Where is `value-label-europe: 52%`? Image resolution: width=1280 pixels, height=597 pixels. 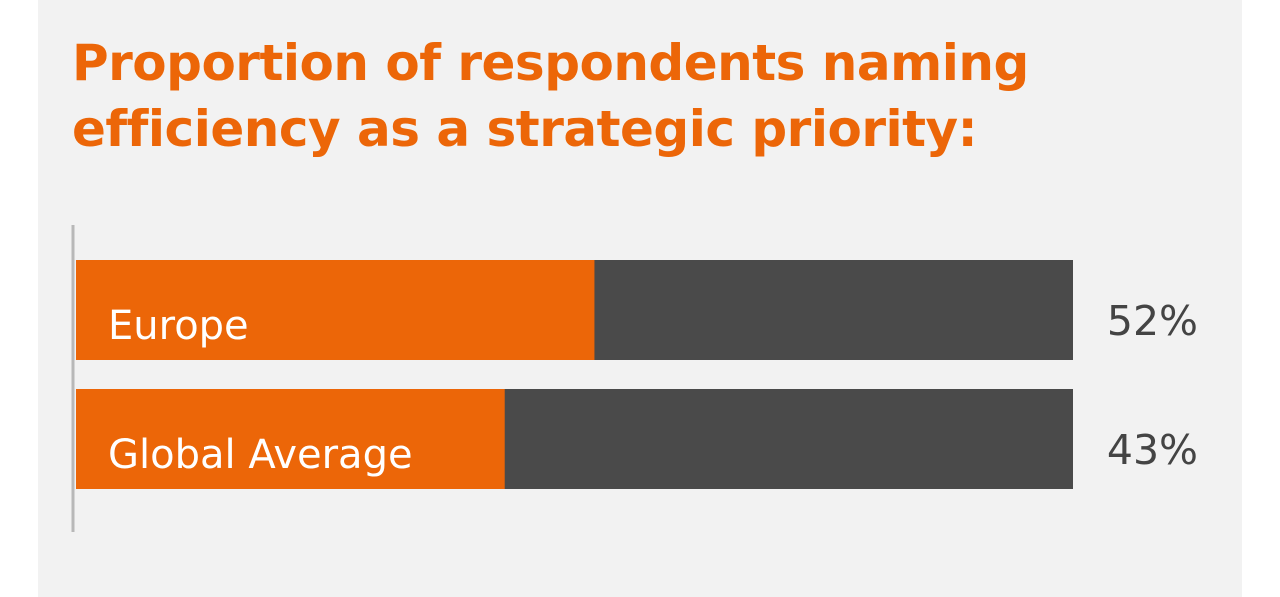 value-label-europe: 52% is located at coordinates (1152, 321).